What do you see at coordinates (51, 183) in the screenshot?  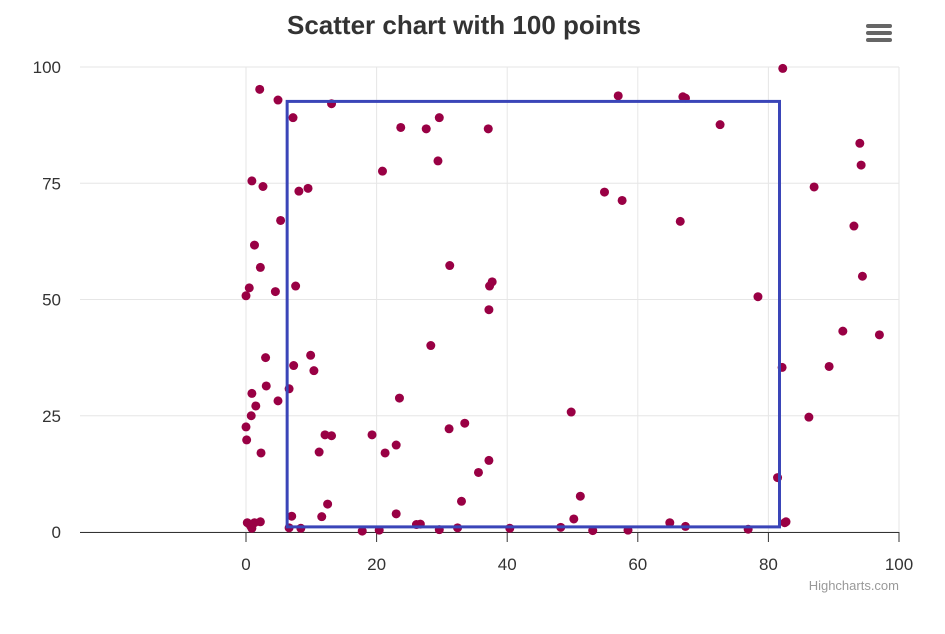 I see `y-tick-label: 75` at bounding box center [51, 183].